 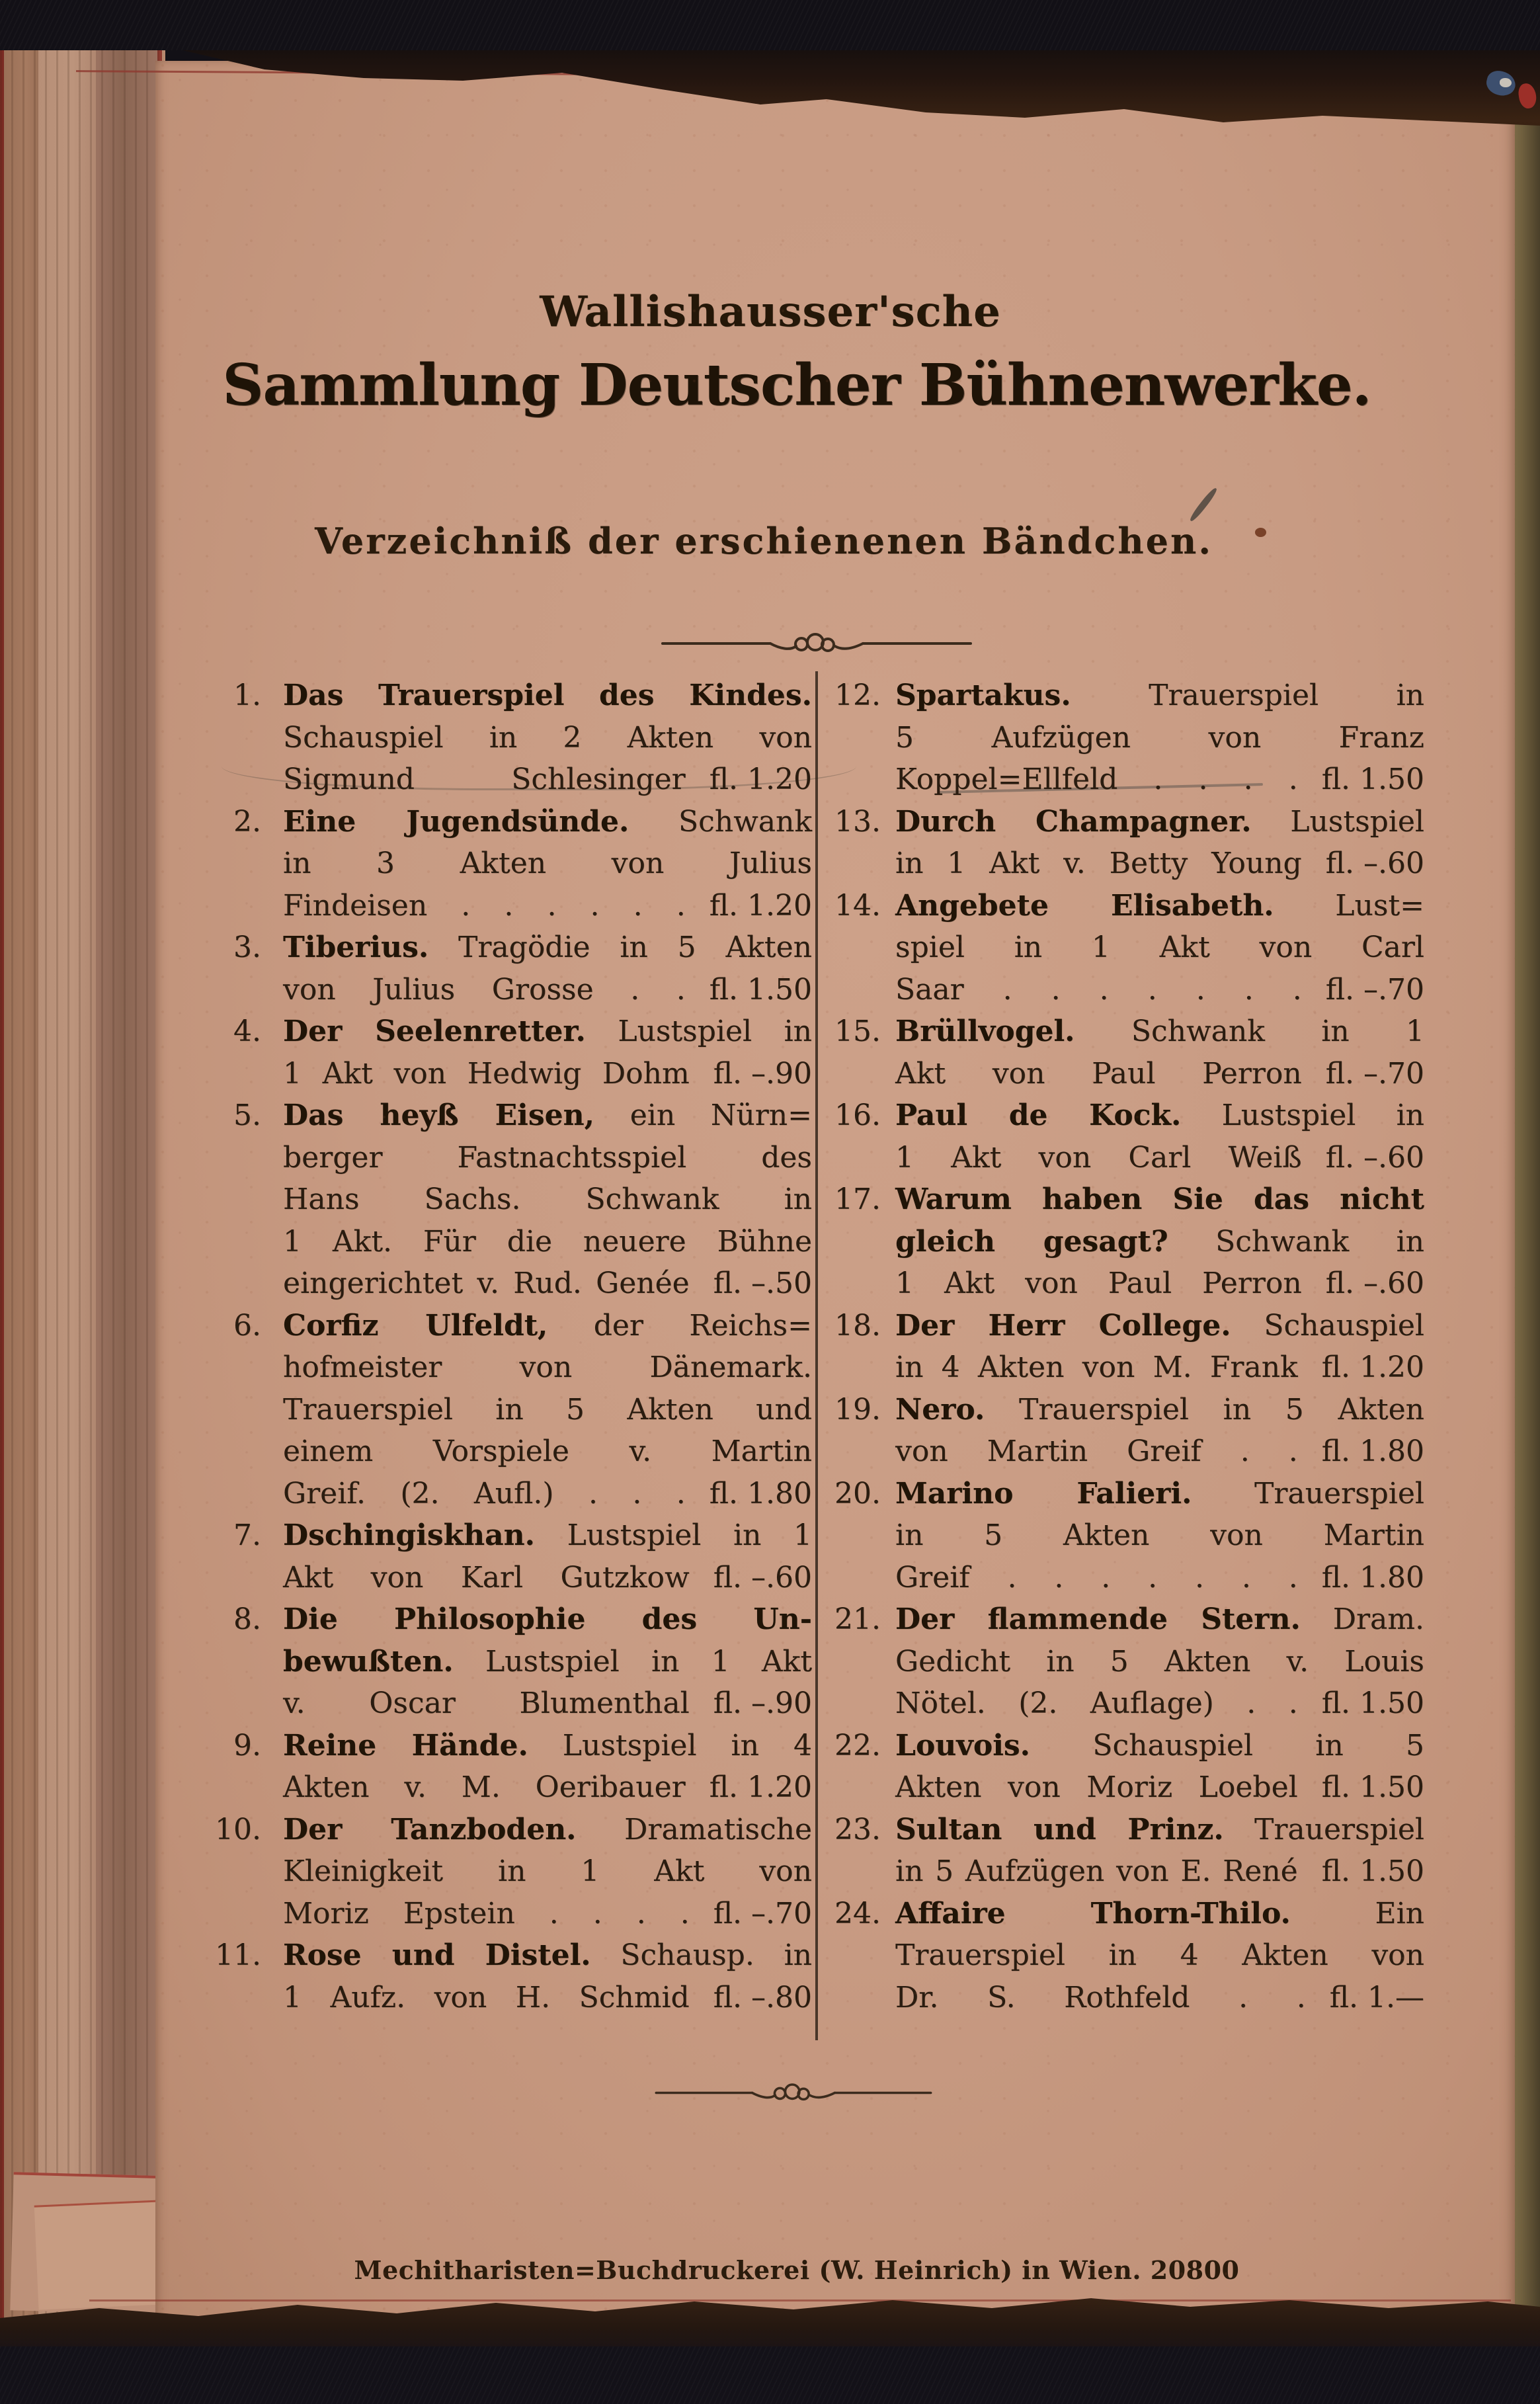 I want to click on entry-text: Trauerspiel in 5 Akten und, so click(x=547, y=1409).